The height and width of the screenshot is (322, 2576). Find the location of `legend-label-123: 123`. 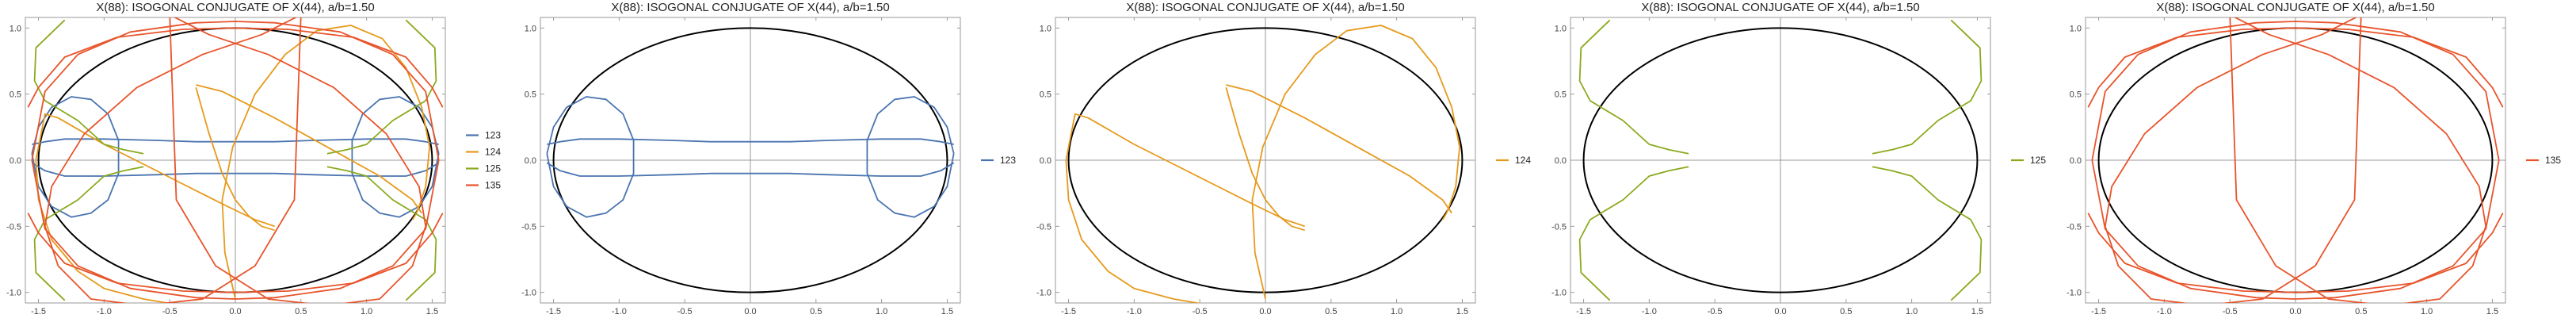

legend-label-123: 123 is located at coordinates (1008, 160).